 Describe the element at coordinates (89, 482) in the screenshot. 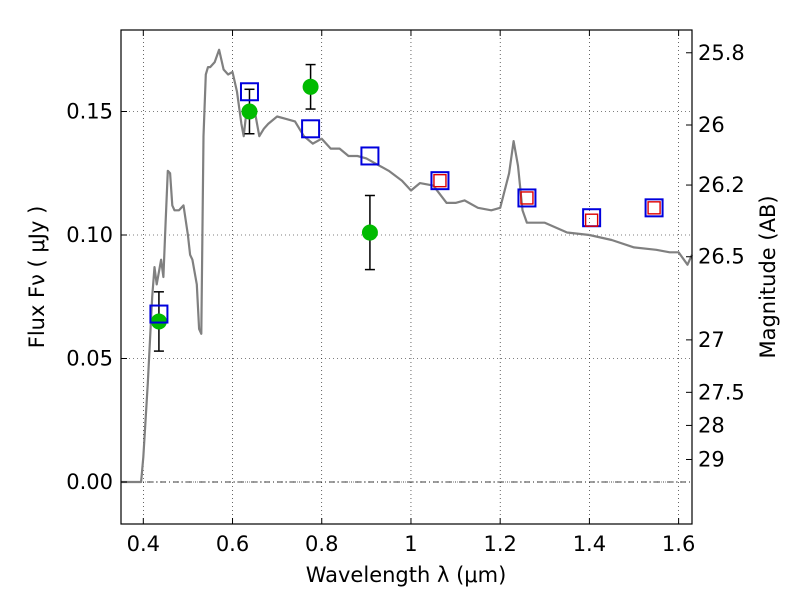

I see `y-tick-label: 0.00` at that location.